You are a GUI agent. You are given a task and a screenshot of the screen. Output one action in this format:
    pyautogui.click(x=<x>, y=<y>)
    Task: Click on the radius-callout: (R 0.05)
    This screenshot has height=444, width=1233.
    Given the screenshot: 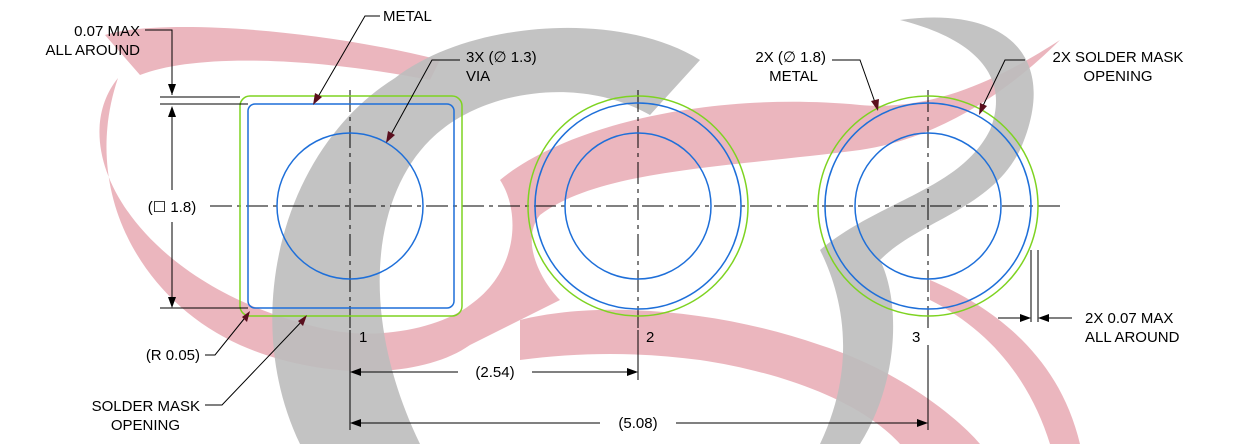 What is the action you would take?
    pyautogui.click(x=198, y=337)
    